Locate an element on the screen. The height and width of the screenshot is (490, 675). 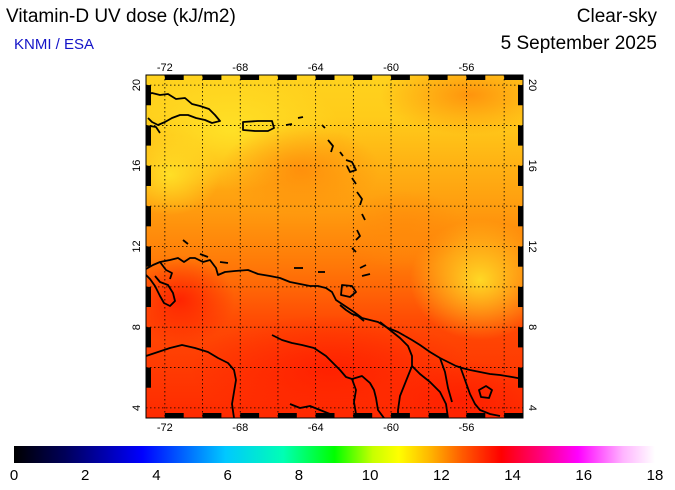
colorbar-tick-label: 8 is located at coordinates (299, 475).